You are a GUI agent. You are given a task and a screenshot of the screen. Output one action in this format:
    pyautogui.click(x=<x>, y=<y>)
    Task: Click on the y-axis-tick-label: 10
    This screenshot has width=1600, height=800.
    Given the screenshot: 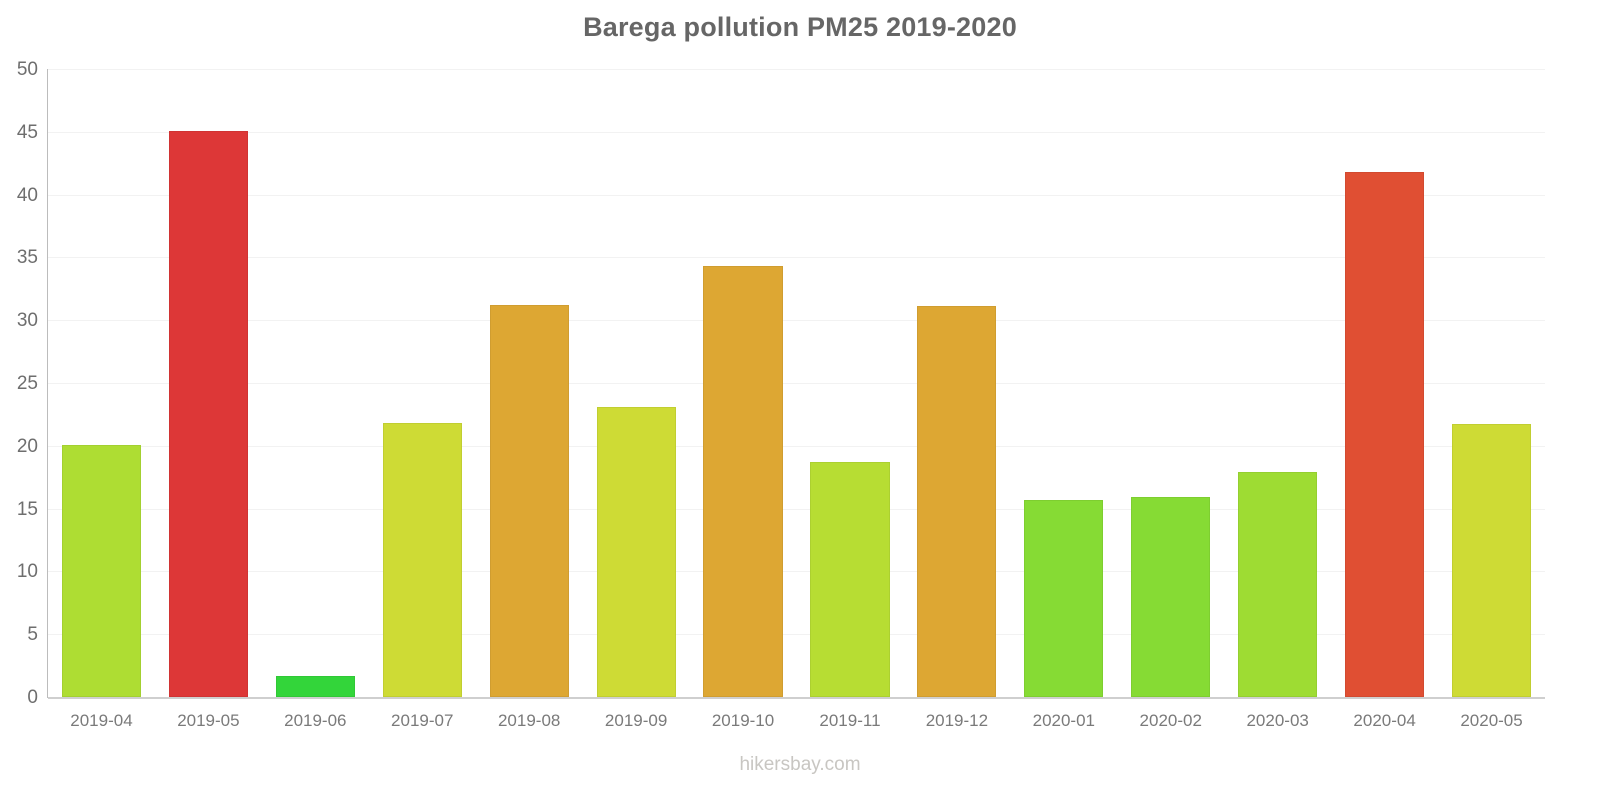 What is the action you would take?
    pyautogui.click(x=27, y=572)
    